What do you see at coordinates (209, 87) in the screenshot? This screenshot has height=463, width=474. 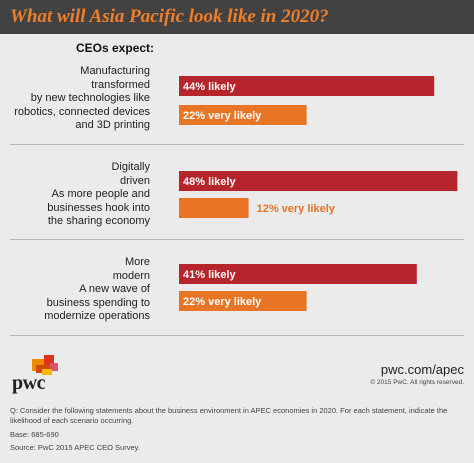 I see `bar-value-label: 44% likely` at bounding box center [209, 87].